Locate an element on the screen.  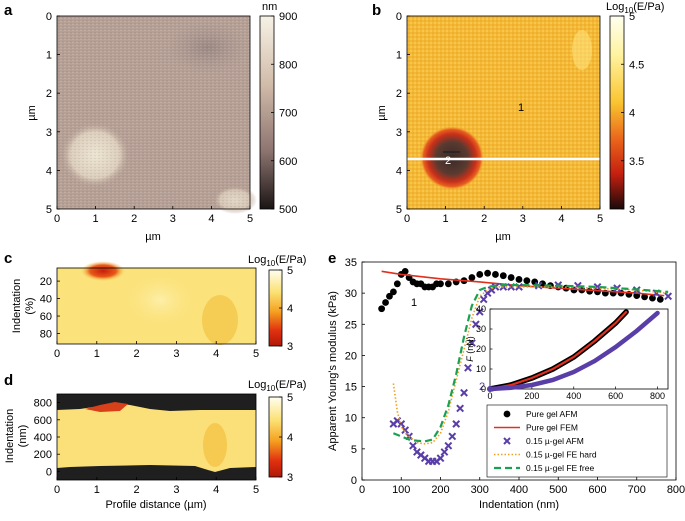
curve-label-1-e: 1 is located at coordinates (414, 303).